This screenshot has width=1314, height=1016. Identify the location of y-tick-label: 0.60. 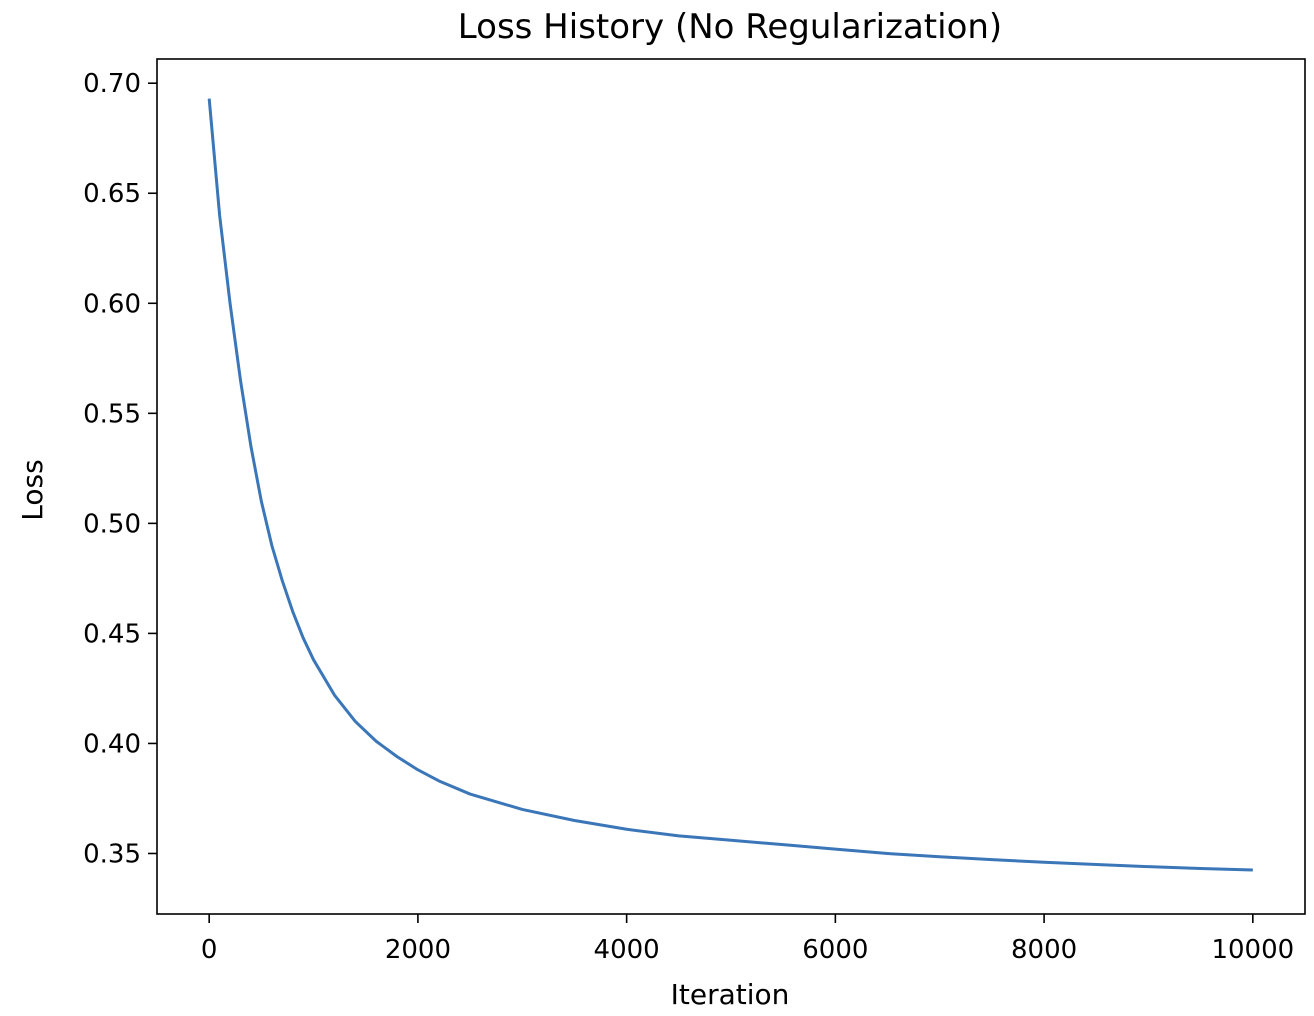
(112, 304).